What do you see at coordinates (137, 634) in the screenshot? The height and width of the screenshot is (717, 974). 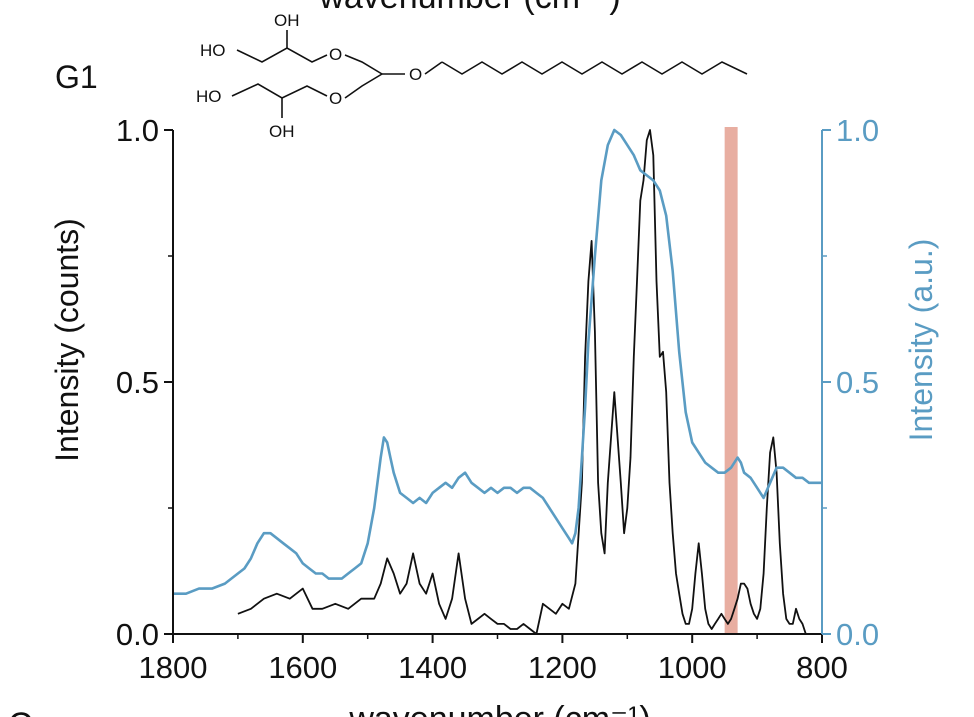 I see `y-tick-label: 0.0` at bounding box center [137, 634].